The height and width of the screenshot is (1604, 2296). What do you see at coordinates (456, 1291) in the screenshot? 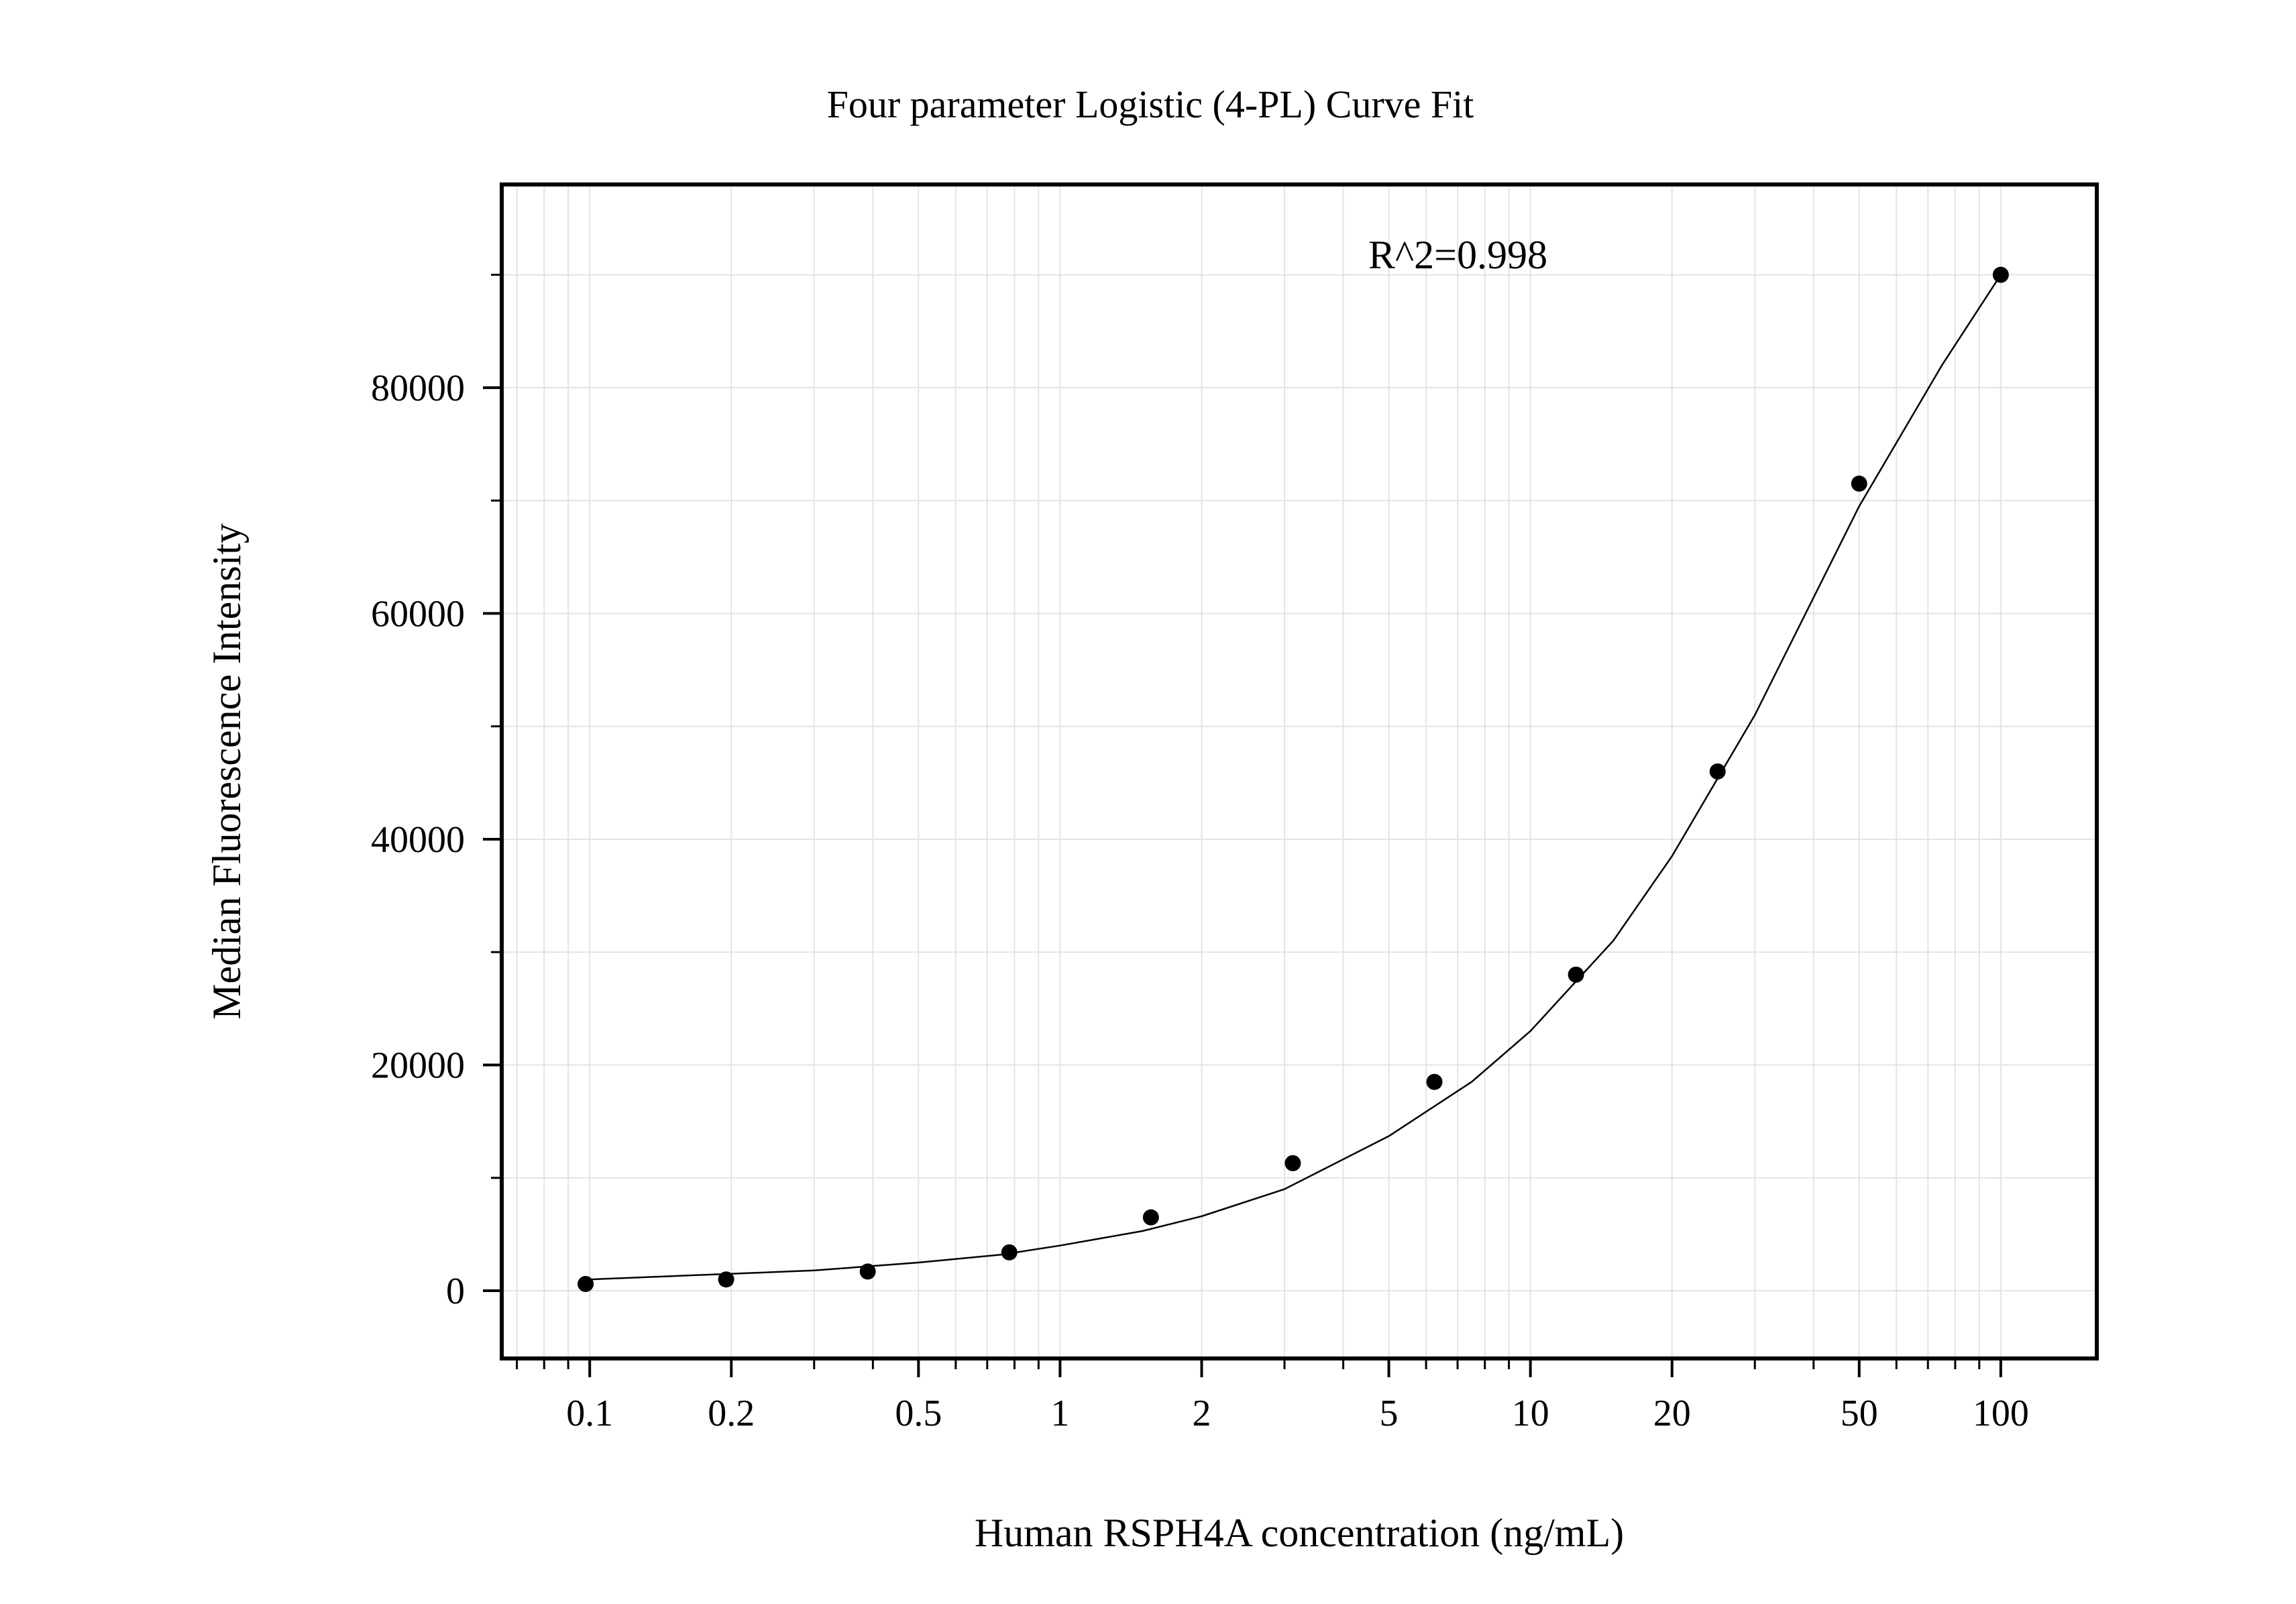
I see `y-tick-label: 0` at bounding box center [456, 1291].